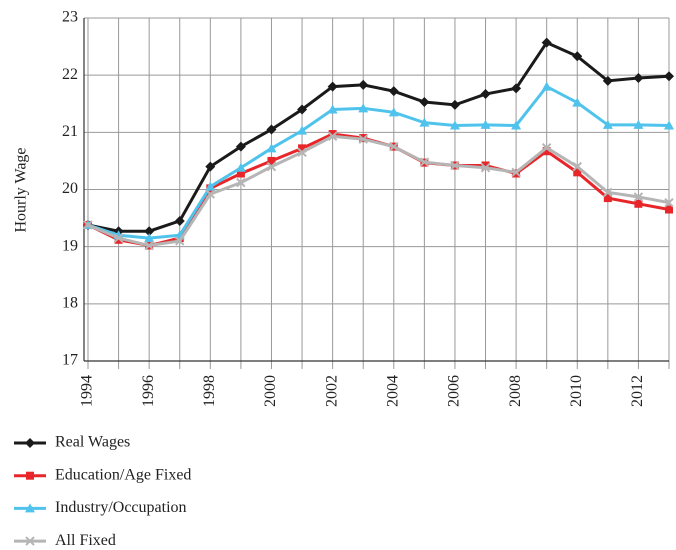  Describe the element at coordinates (70, 188) in the screenshot. I see `y-tick-label: 20` at that location.